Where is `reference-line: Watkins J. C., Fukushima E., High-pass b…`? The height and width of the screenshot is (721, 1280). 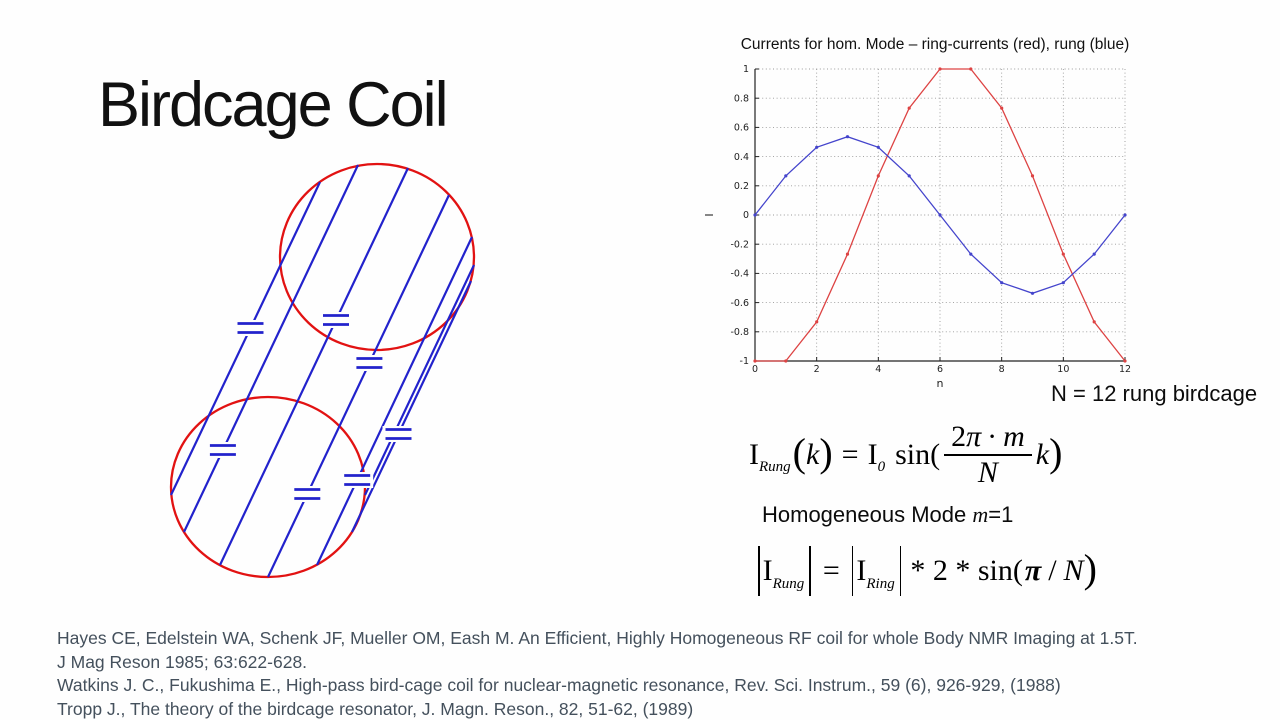
reference-line: Watkins J. C., Fukushima E., High-pass b… is located at coordinates (652, 686).